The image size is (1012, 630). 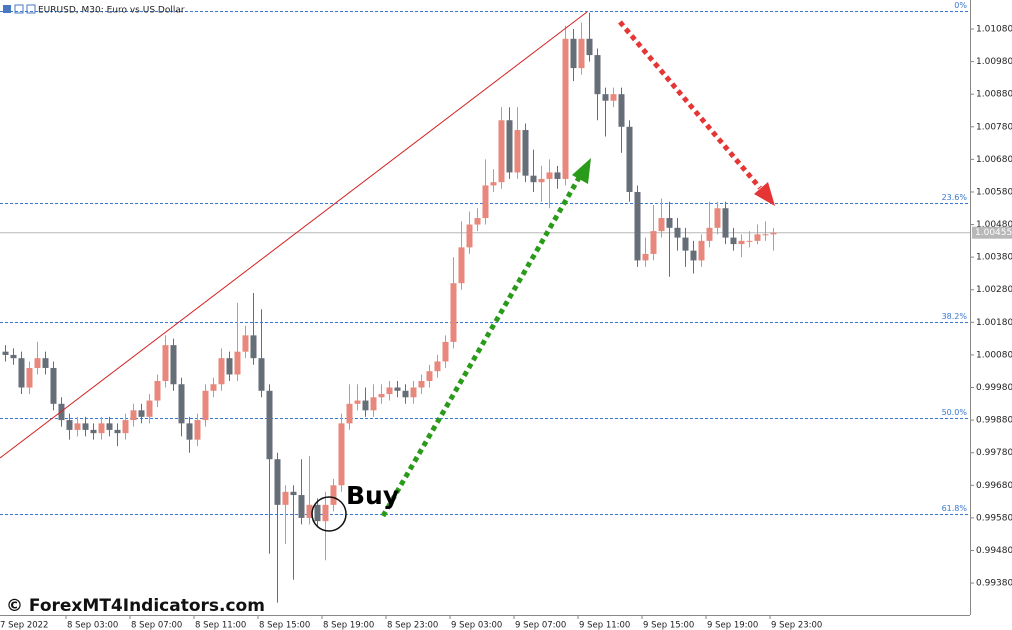 I want to click on x-tick-label: 8 Sep 07:00, so click(x=156, y=625).